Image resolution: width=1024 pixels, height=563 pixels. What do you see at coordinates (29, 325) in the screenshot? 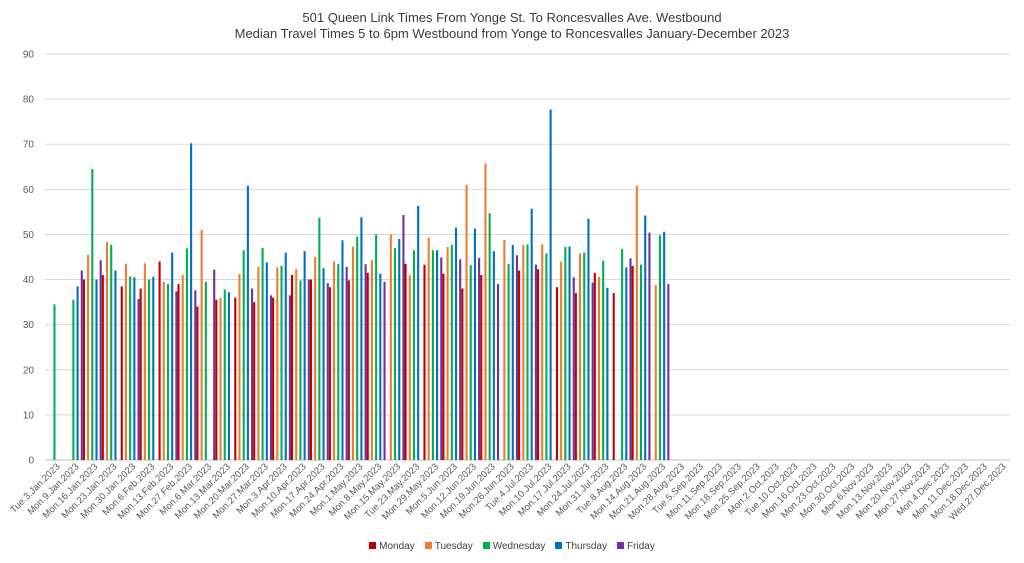
I see `y-tick-label: 30` at bounding box center [29, 325].